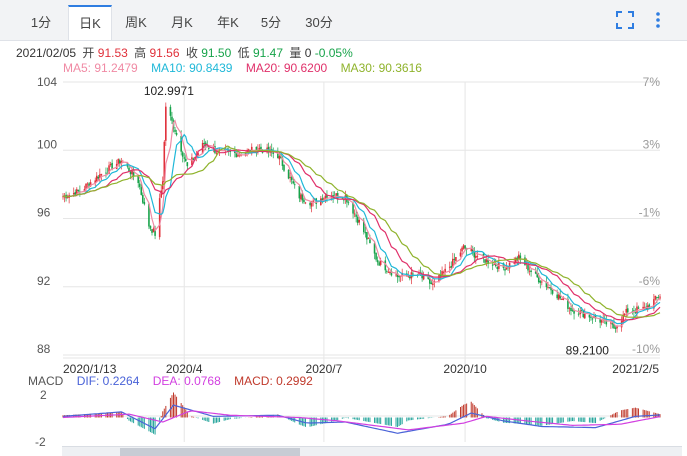  I want to click on open-value: 91.53, so click(112, 53).